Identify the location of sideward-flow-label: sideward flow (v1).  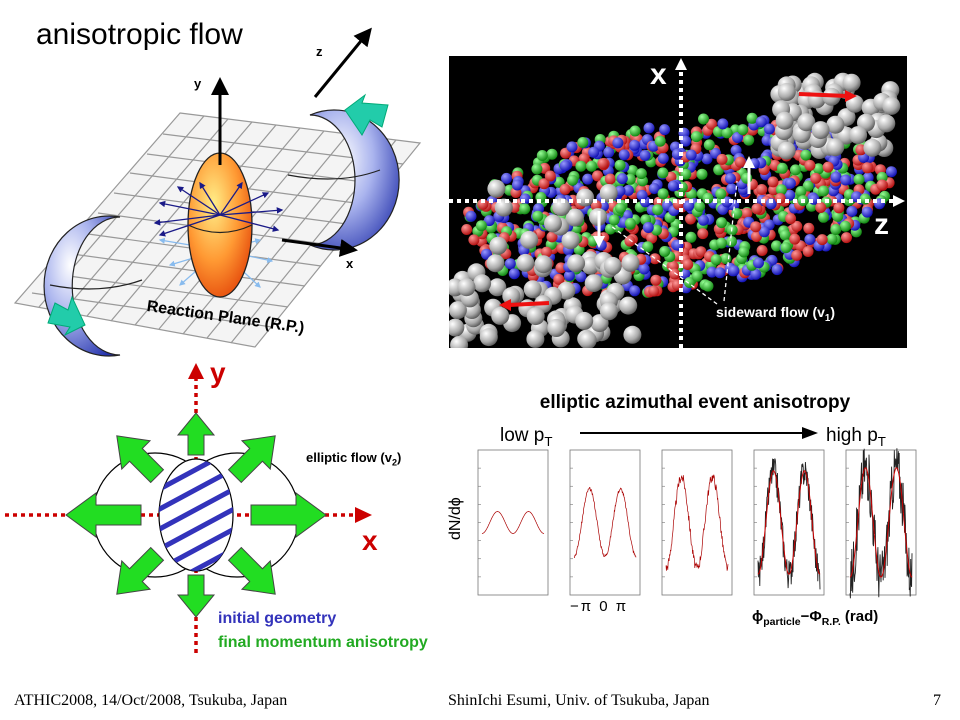
(776, 314).